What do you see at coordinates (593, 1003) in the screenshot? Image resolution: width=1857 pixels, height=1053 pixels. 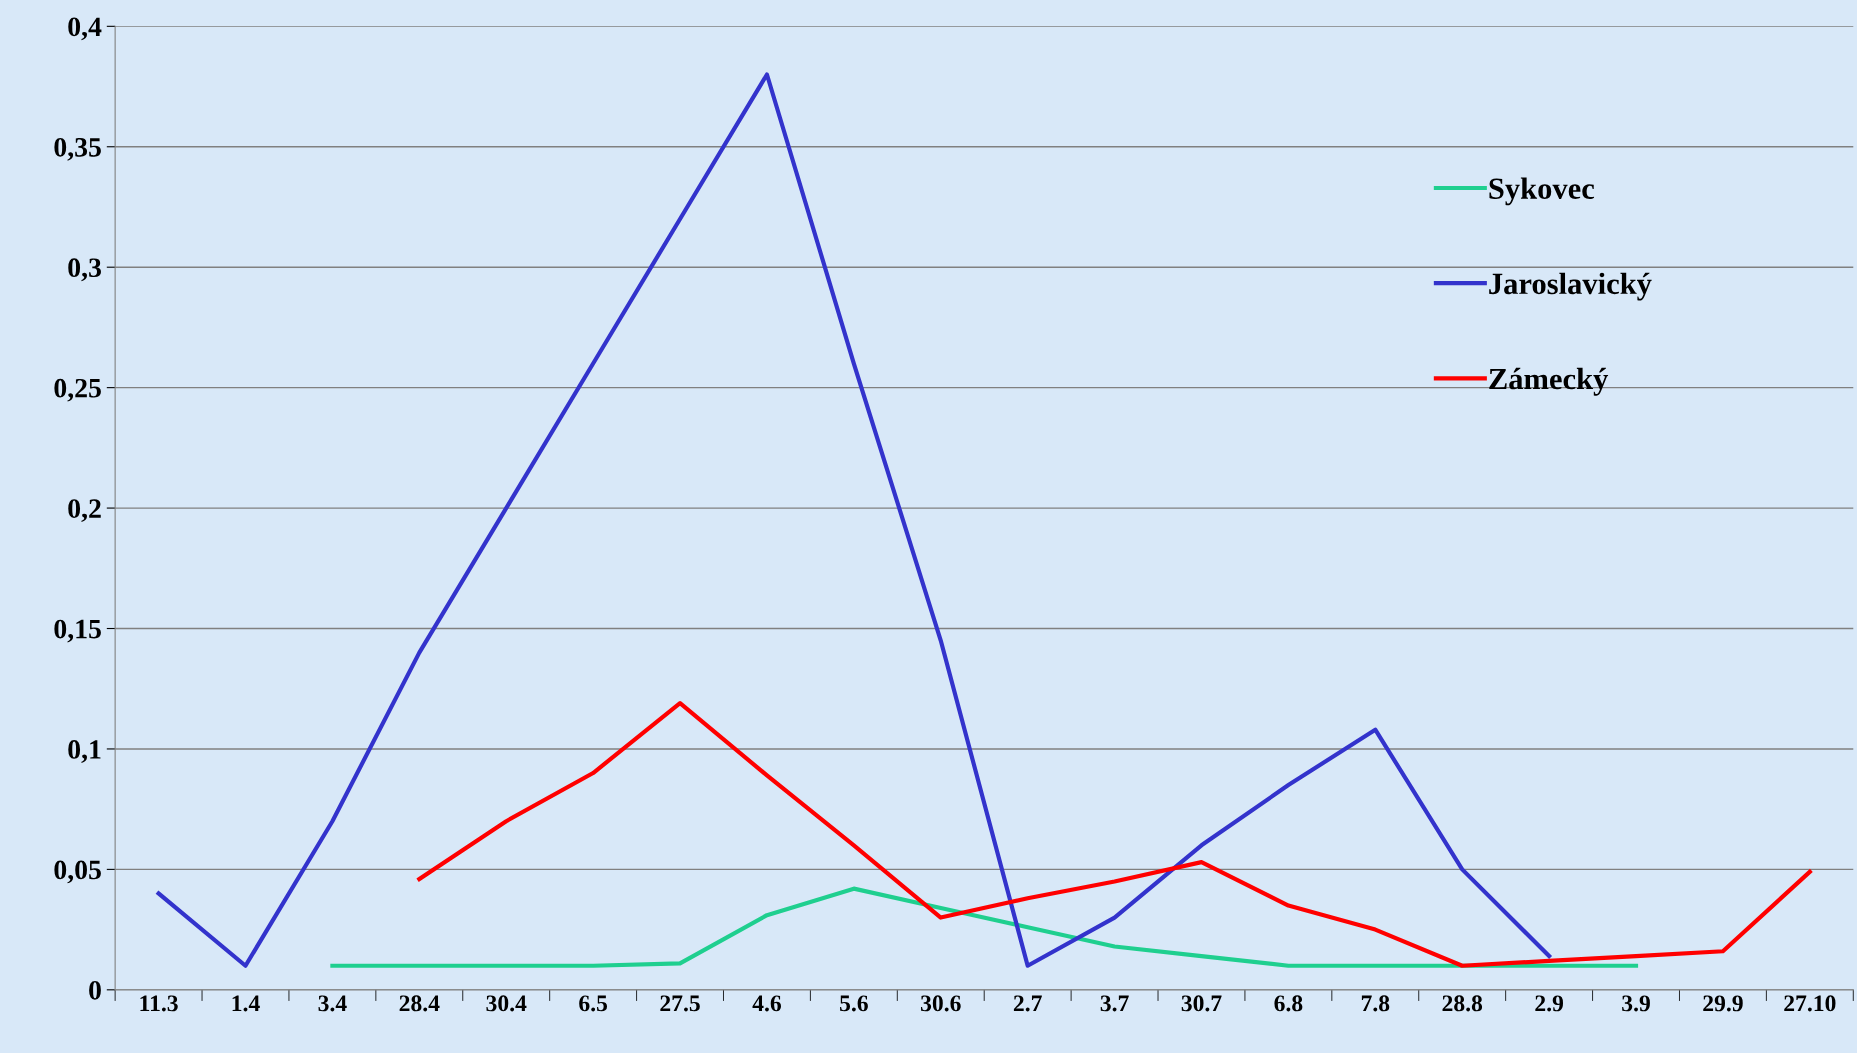 I see `x-tick-label: 6.5` at bounding box center [593, 1003].